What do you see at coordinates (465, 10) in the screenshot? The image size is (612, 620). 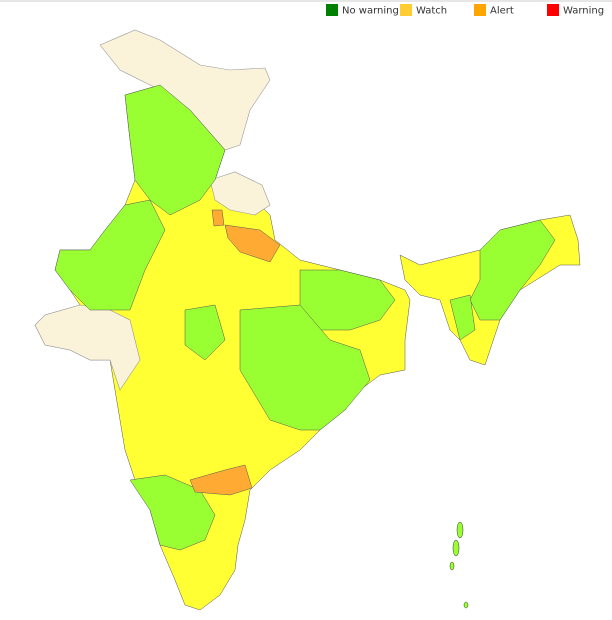 I see `legend: No warning Watch Alert Warning` at bounding box center [465, 10].